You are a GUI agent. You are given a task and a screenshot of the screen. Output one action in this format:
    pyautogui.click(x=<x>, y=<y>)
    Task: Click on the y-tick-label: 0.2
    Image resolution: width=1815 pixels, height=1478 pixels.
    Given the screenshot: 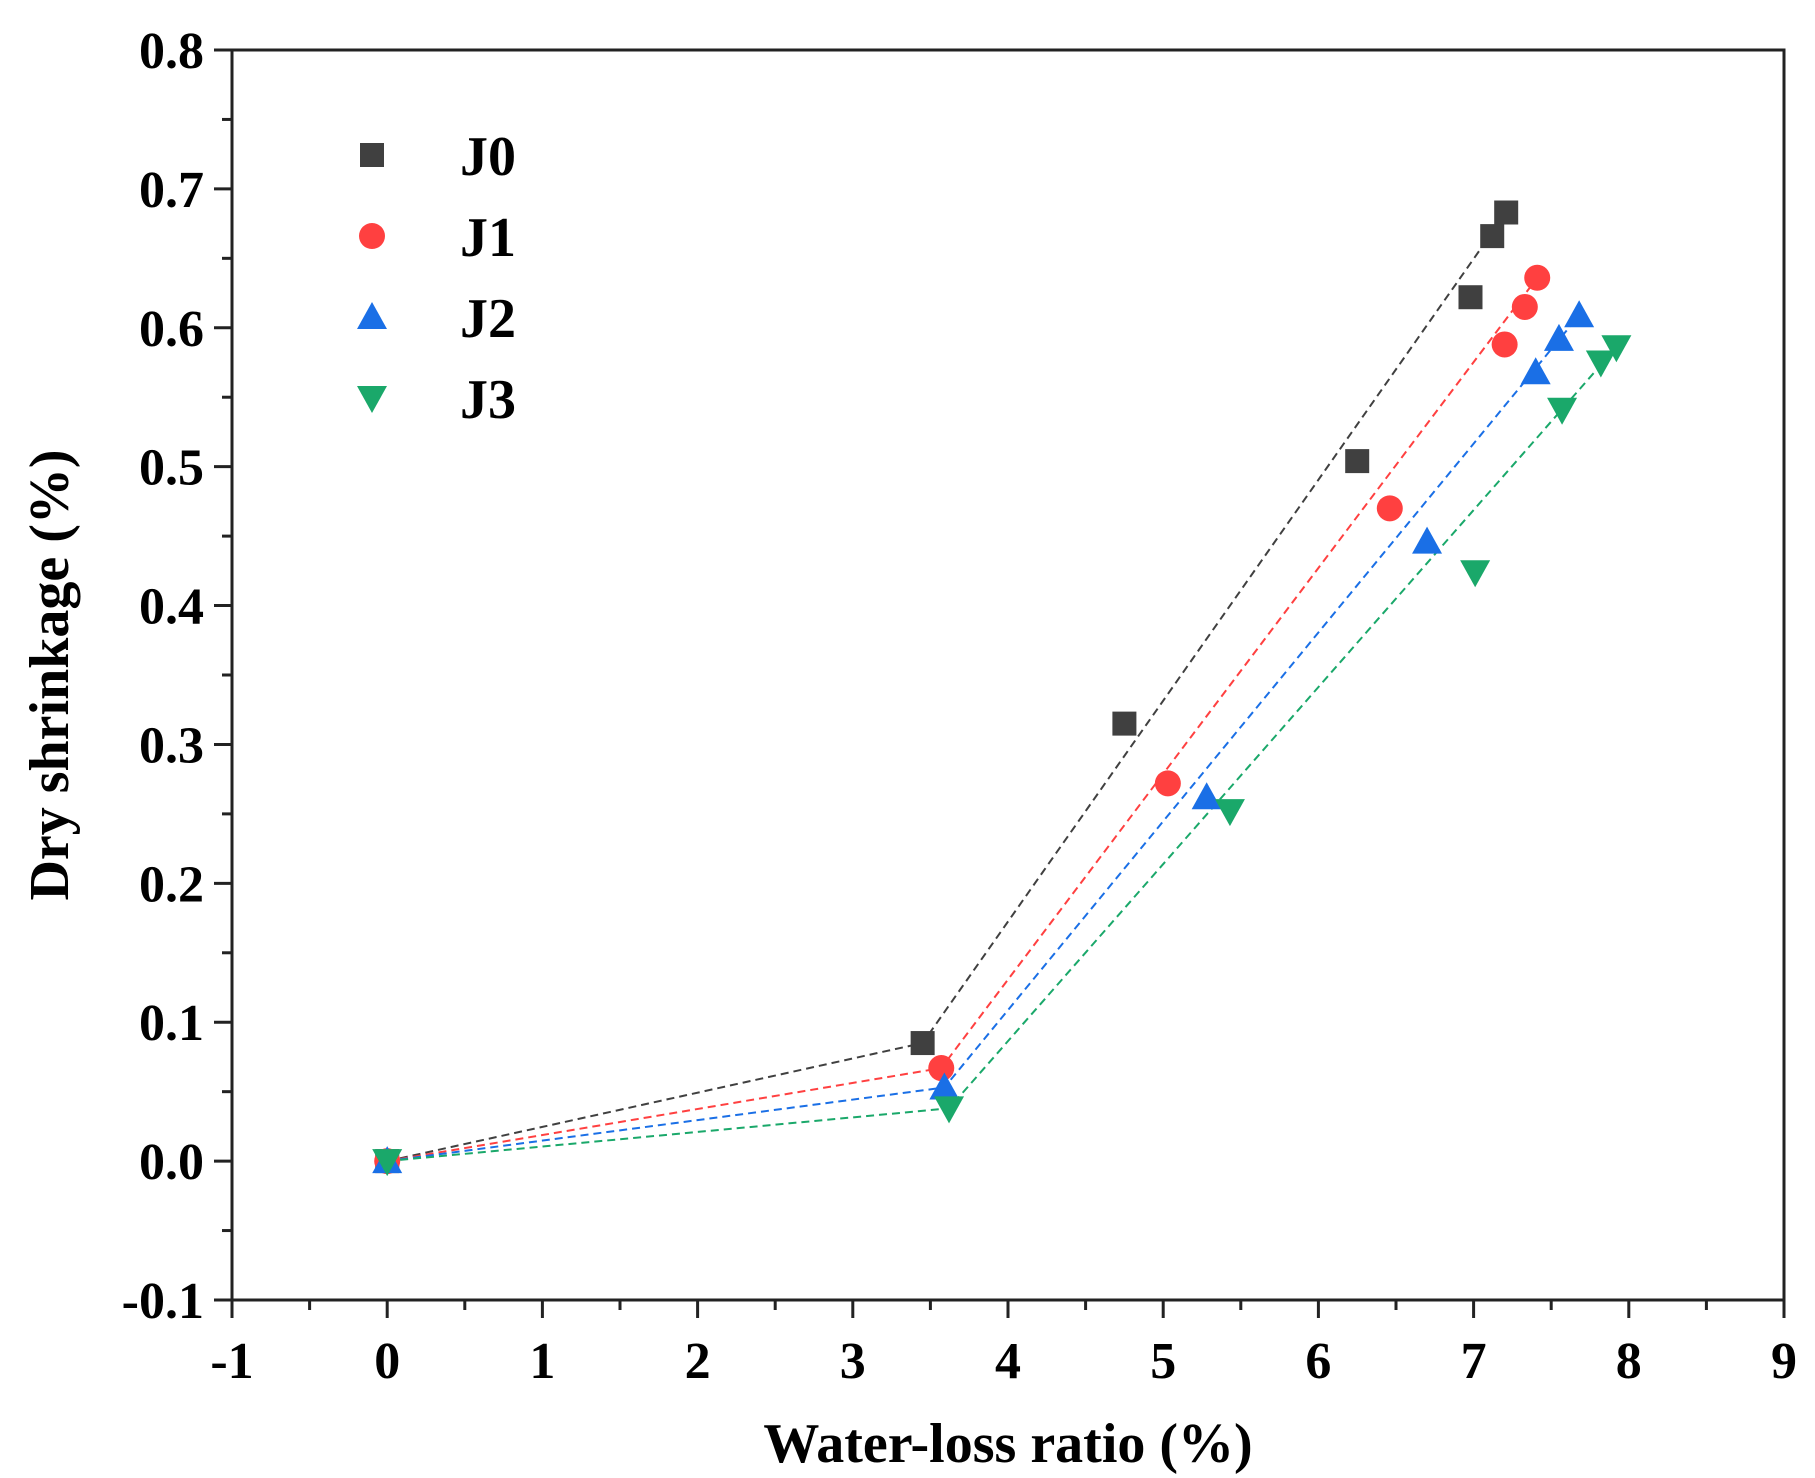 What is the action you would take?
    pyautogui.click(x=171, y=884)
    